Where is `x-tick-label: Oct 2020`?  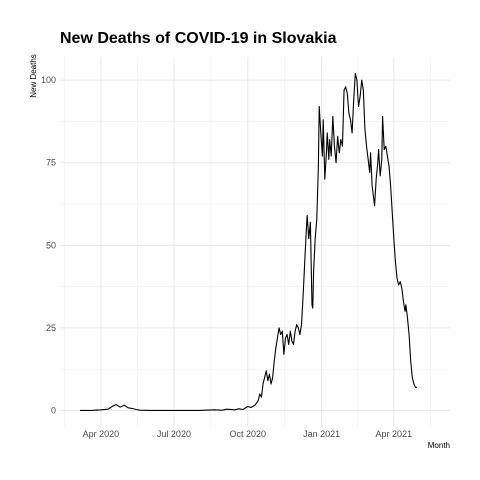
x-tick-label: Oct 2020 is located at coordinates (248, 434).